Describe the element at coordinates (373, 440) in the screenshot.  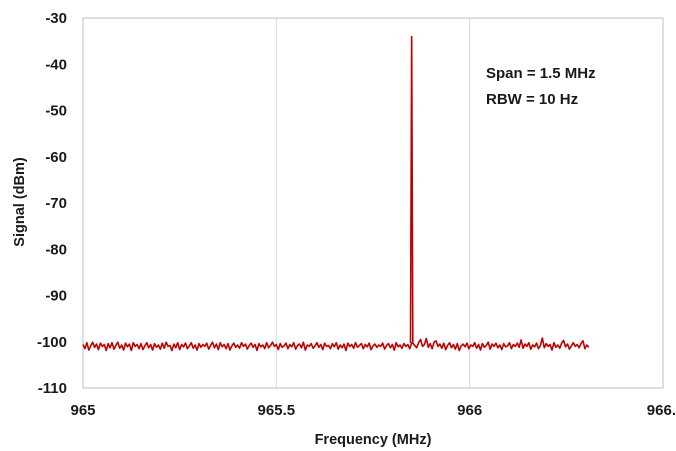
I see `x-axis-title: Frequency (MHz)` at that location.